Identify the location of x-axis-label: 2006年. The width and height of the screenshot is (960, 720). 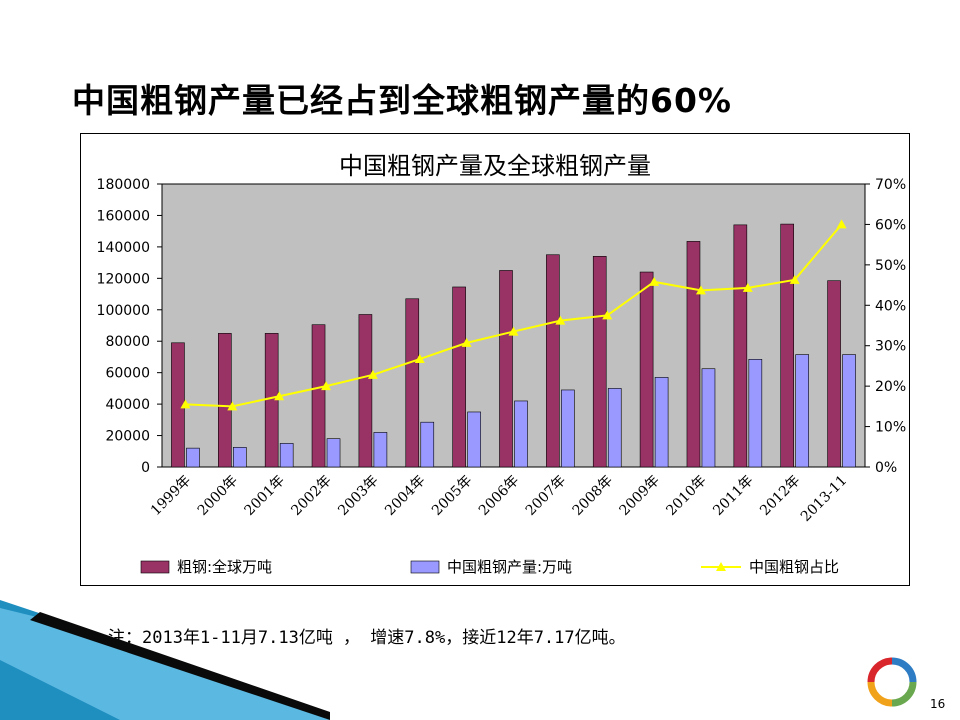
(499, 496).